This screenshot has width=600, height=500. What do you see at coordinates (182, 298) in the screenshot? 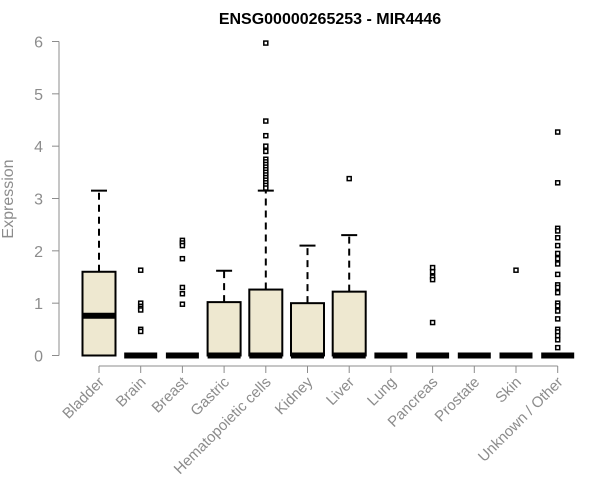
I see `box-group-breast` at bounding box center [182, 298].